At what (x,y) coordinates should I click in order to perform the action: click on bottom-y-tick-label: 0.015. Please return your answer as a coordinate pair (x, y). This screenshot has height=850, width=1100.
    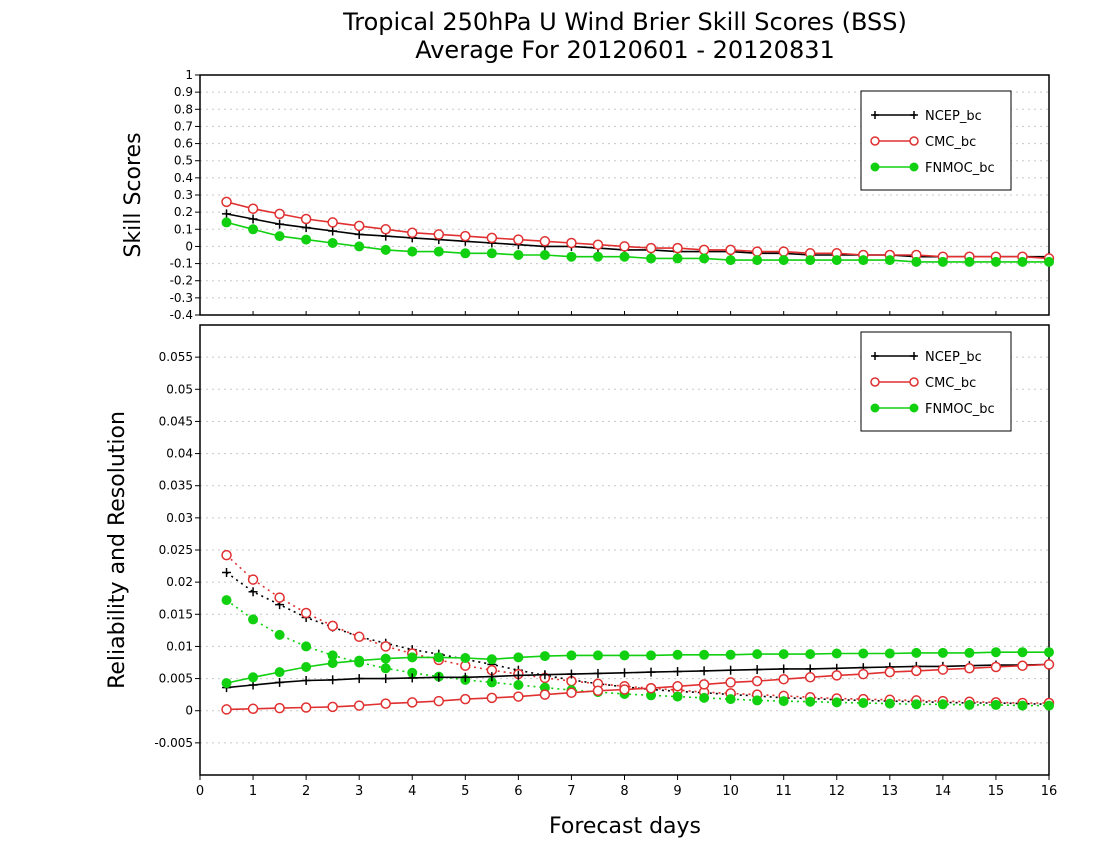
    Looking at the image, I should click on (176, 614).